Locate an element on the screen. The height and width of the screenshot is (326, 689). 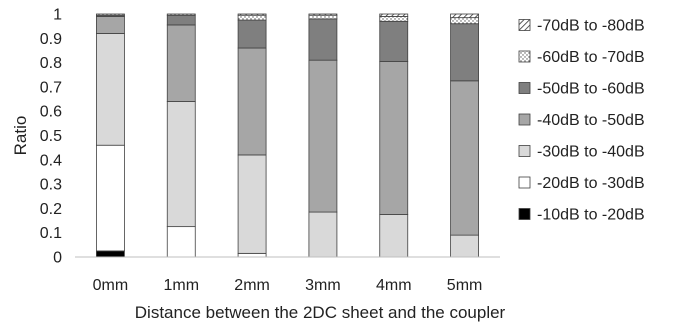
y-tick-label: 0.1 is located at coordinates (51, 233).